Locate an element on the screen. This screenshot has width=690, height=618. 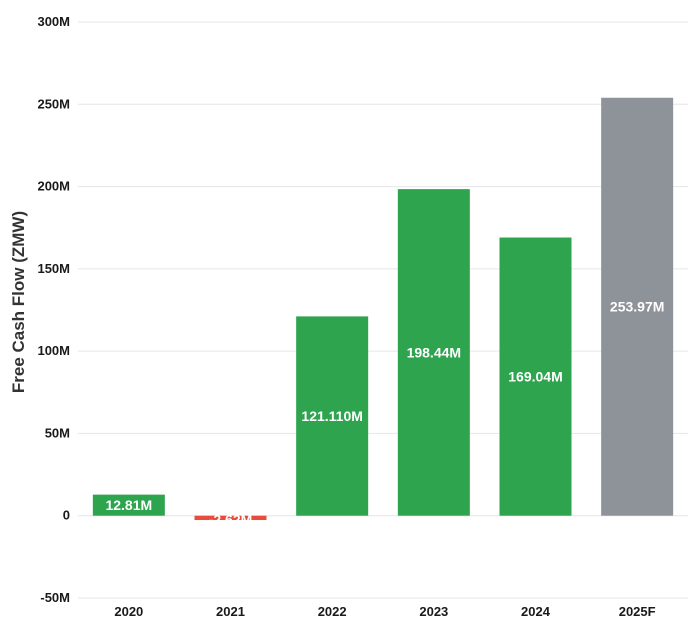
y-axis-ticks: -50M 0 50M 100M 150M 200M 250M 300M is located at coordinates (53, 309).